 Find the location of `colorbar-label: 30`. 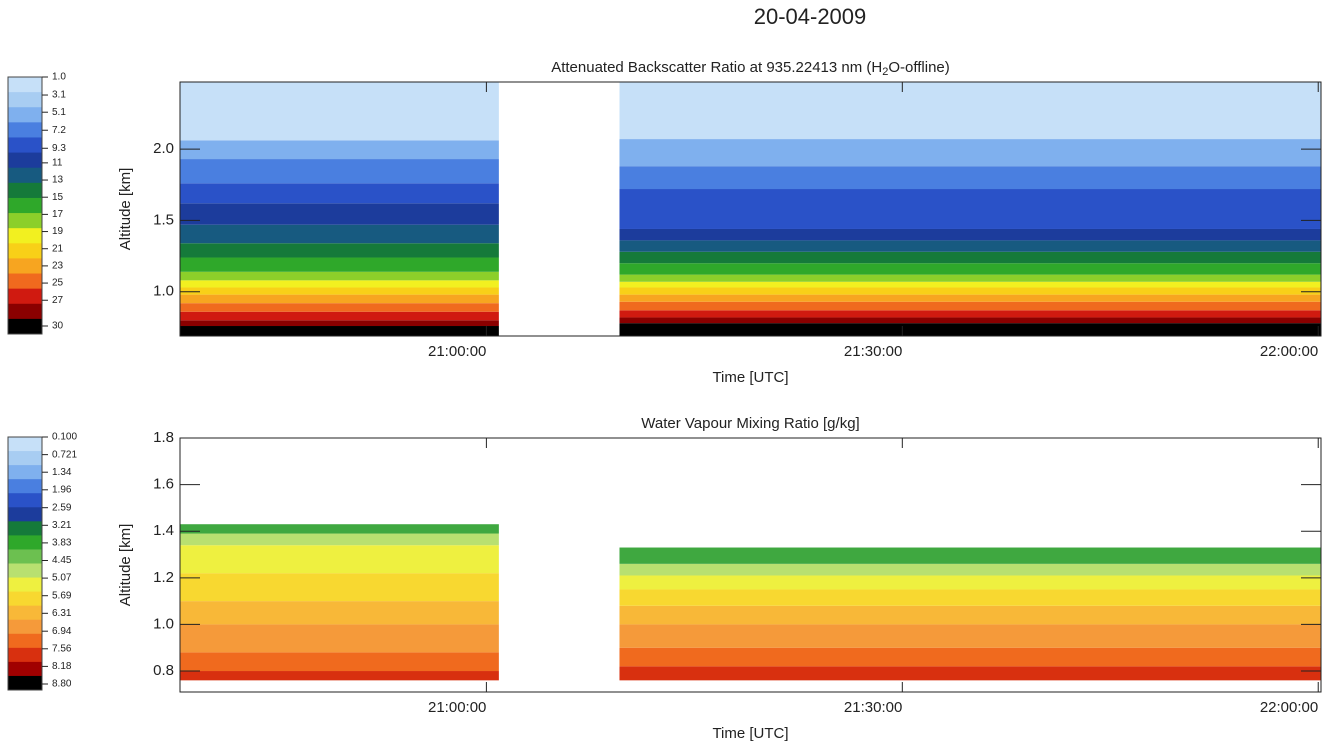

colorbar-label: 30 is located at coordinates (58, 326).